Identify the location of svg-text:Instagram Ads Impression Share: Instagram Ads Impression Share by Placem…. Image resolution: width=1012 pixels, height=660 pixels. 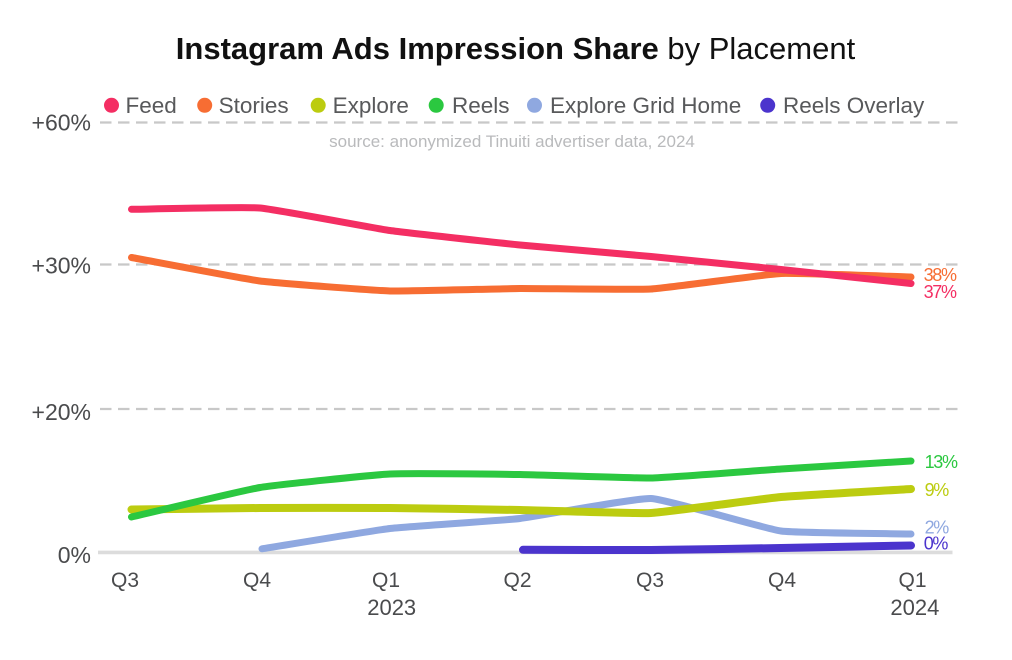
(516, 48).